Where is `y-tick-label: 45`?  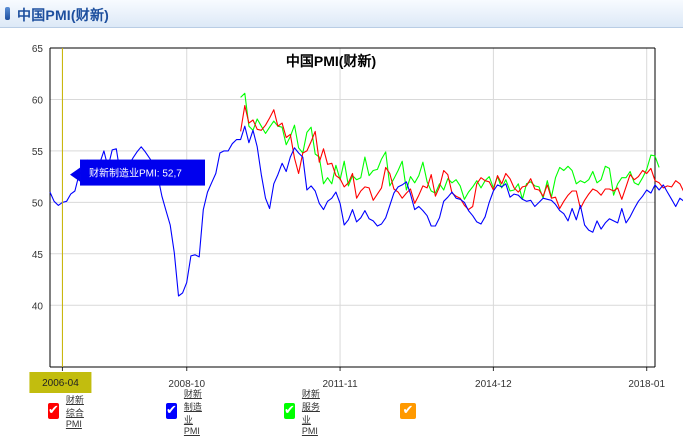
y-tick-label: 45 is located at coordinates (38, 255).